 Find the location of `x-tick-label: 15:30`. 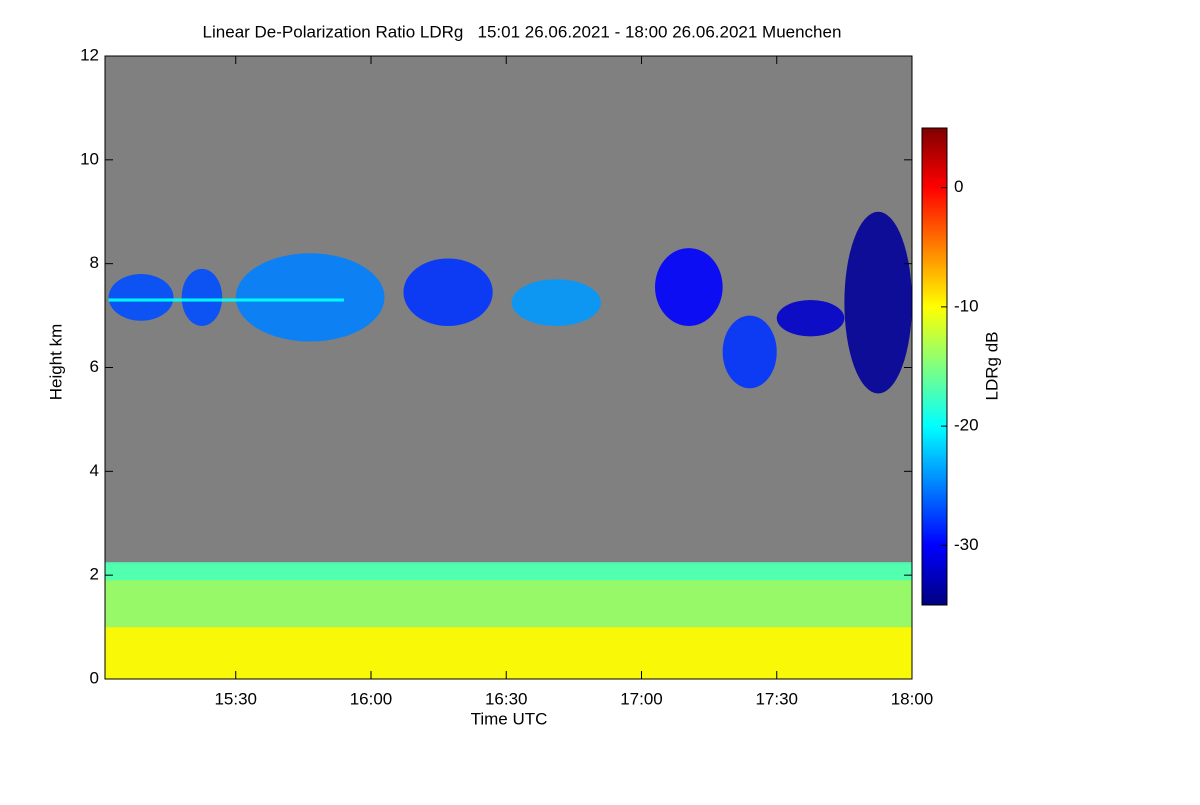

x-tick-label: 15:30 is located at coordinates (235, 698).